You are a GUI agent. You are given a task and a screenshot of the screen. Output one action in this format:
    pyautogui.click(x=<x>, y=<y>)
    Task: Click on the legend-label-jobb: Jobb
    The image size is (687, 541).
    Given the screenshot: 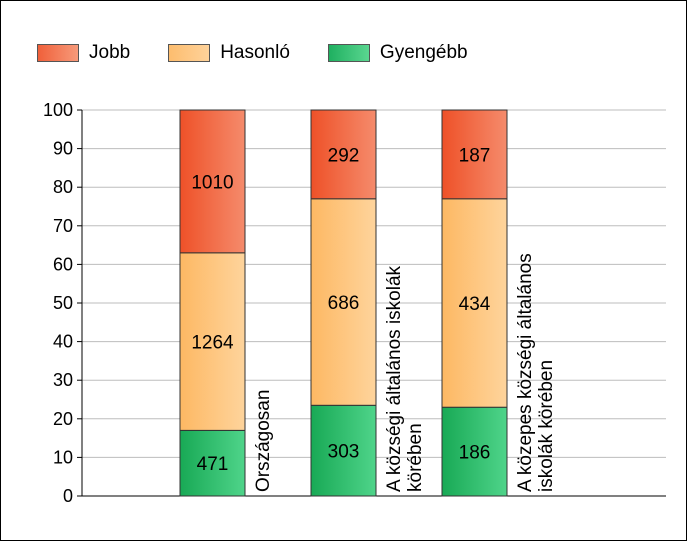 What is the action you would take?
    pyautogui.click(x=110, y=52)
    